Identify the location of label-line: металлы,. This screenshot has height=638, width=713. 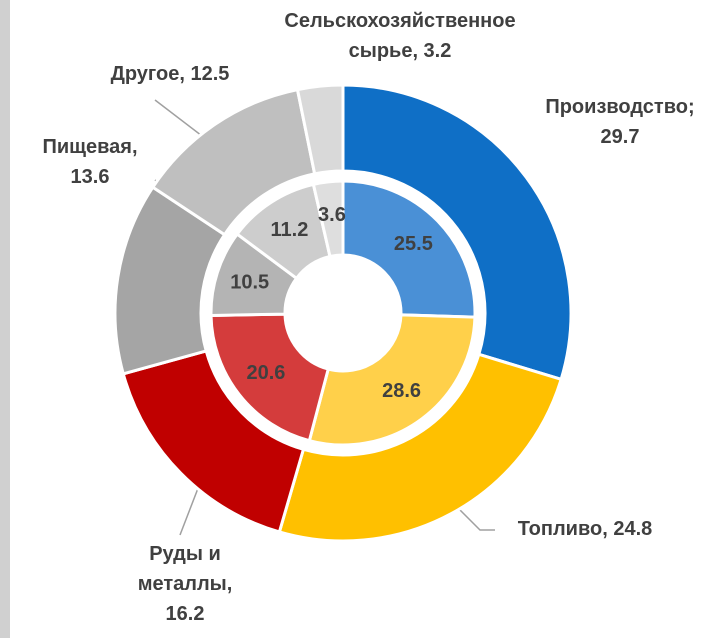
(185, 584).